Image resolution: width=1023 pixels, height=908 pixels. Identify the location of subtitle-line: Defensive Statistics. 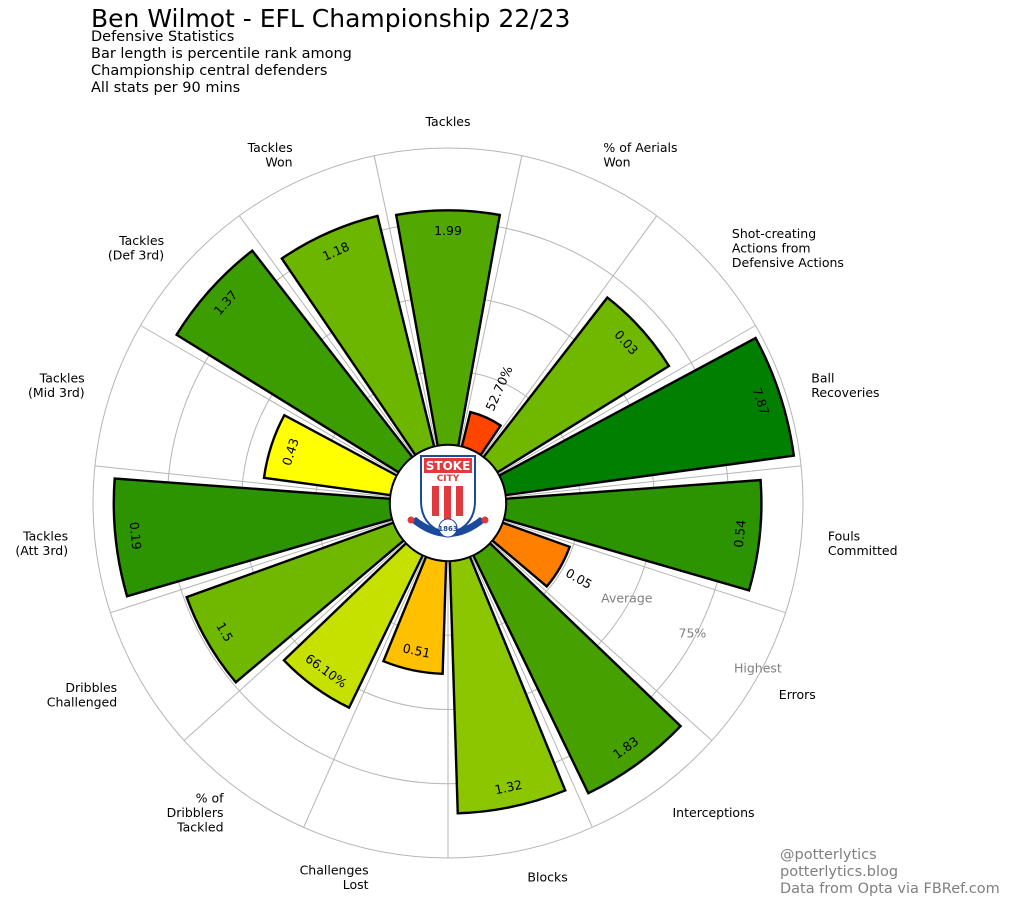
(163, 37).